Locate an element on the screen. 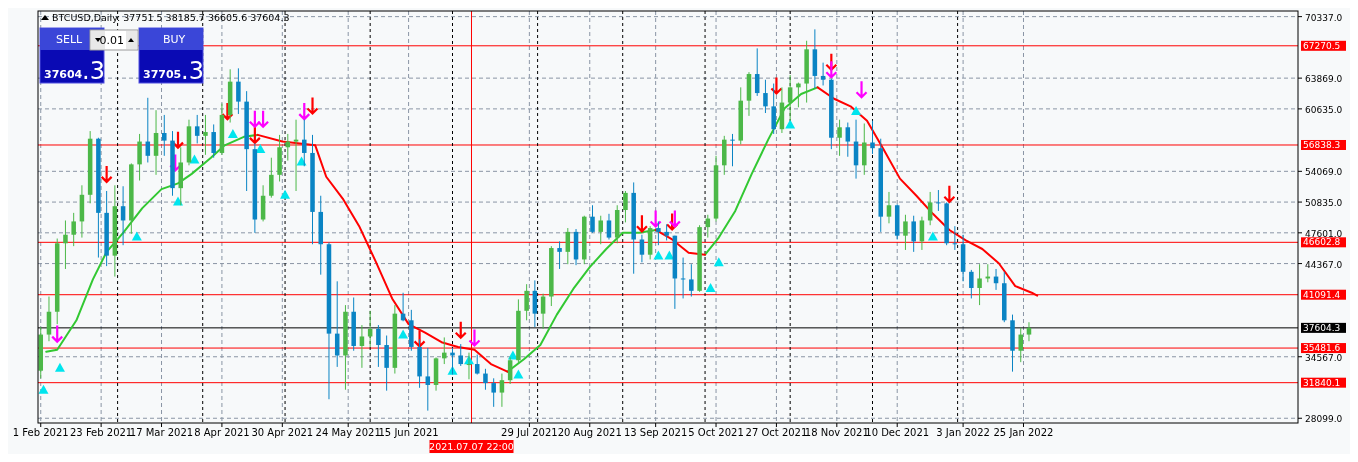  y-tick-label: 34567.0 is located at coordinates (1324, 357).